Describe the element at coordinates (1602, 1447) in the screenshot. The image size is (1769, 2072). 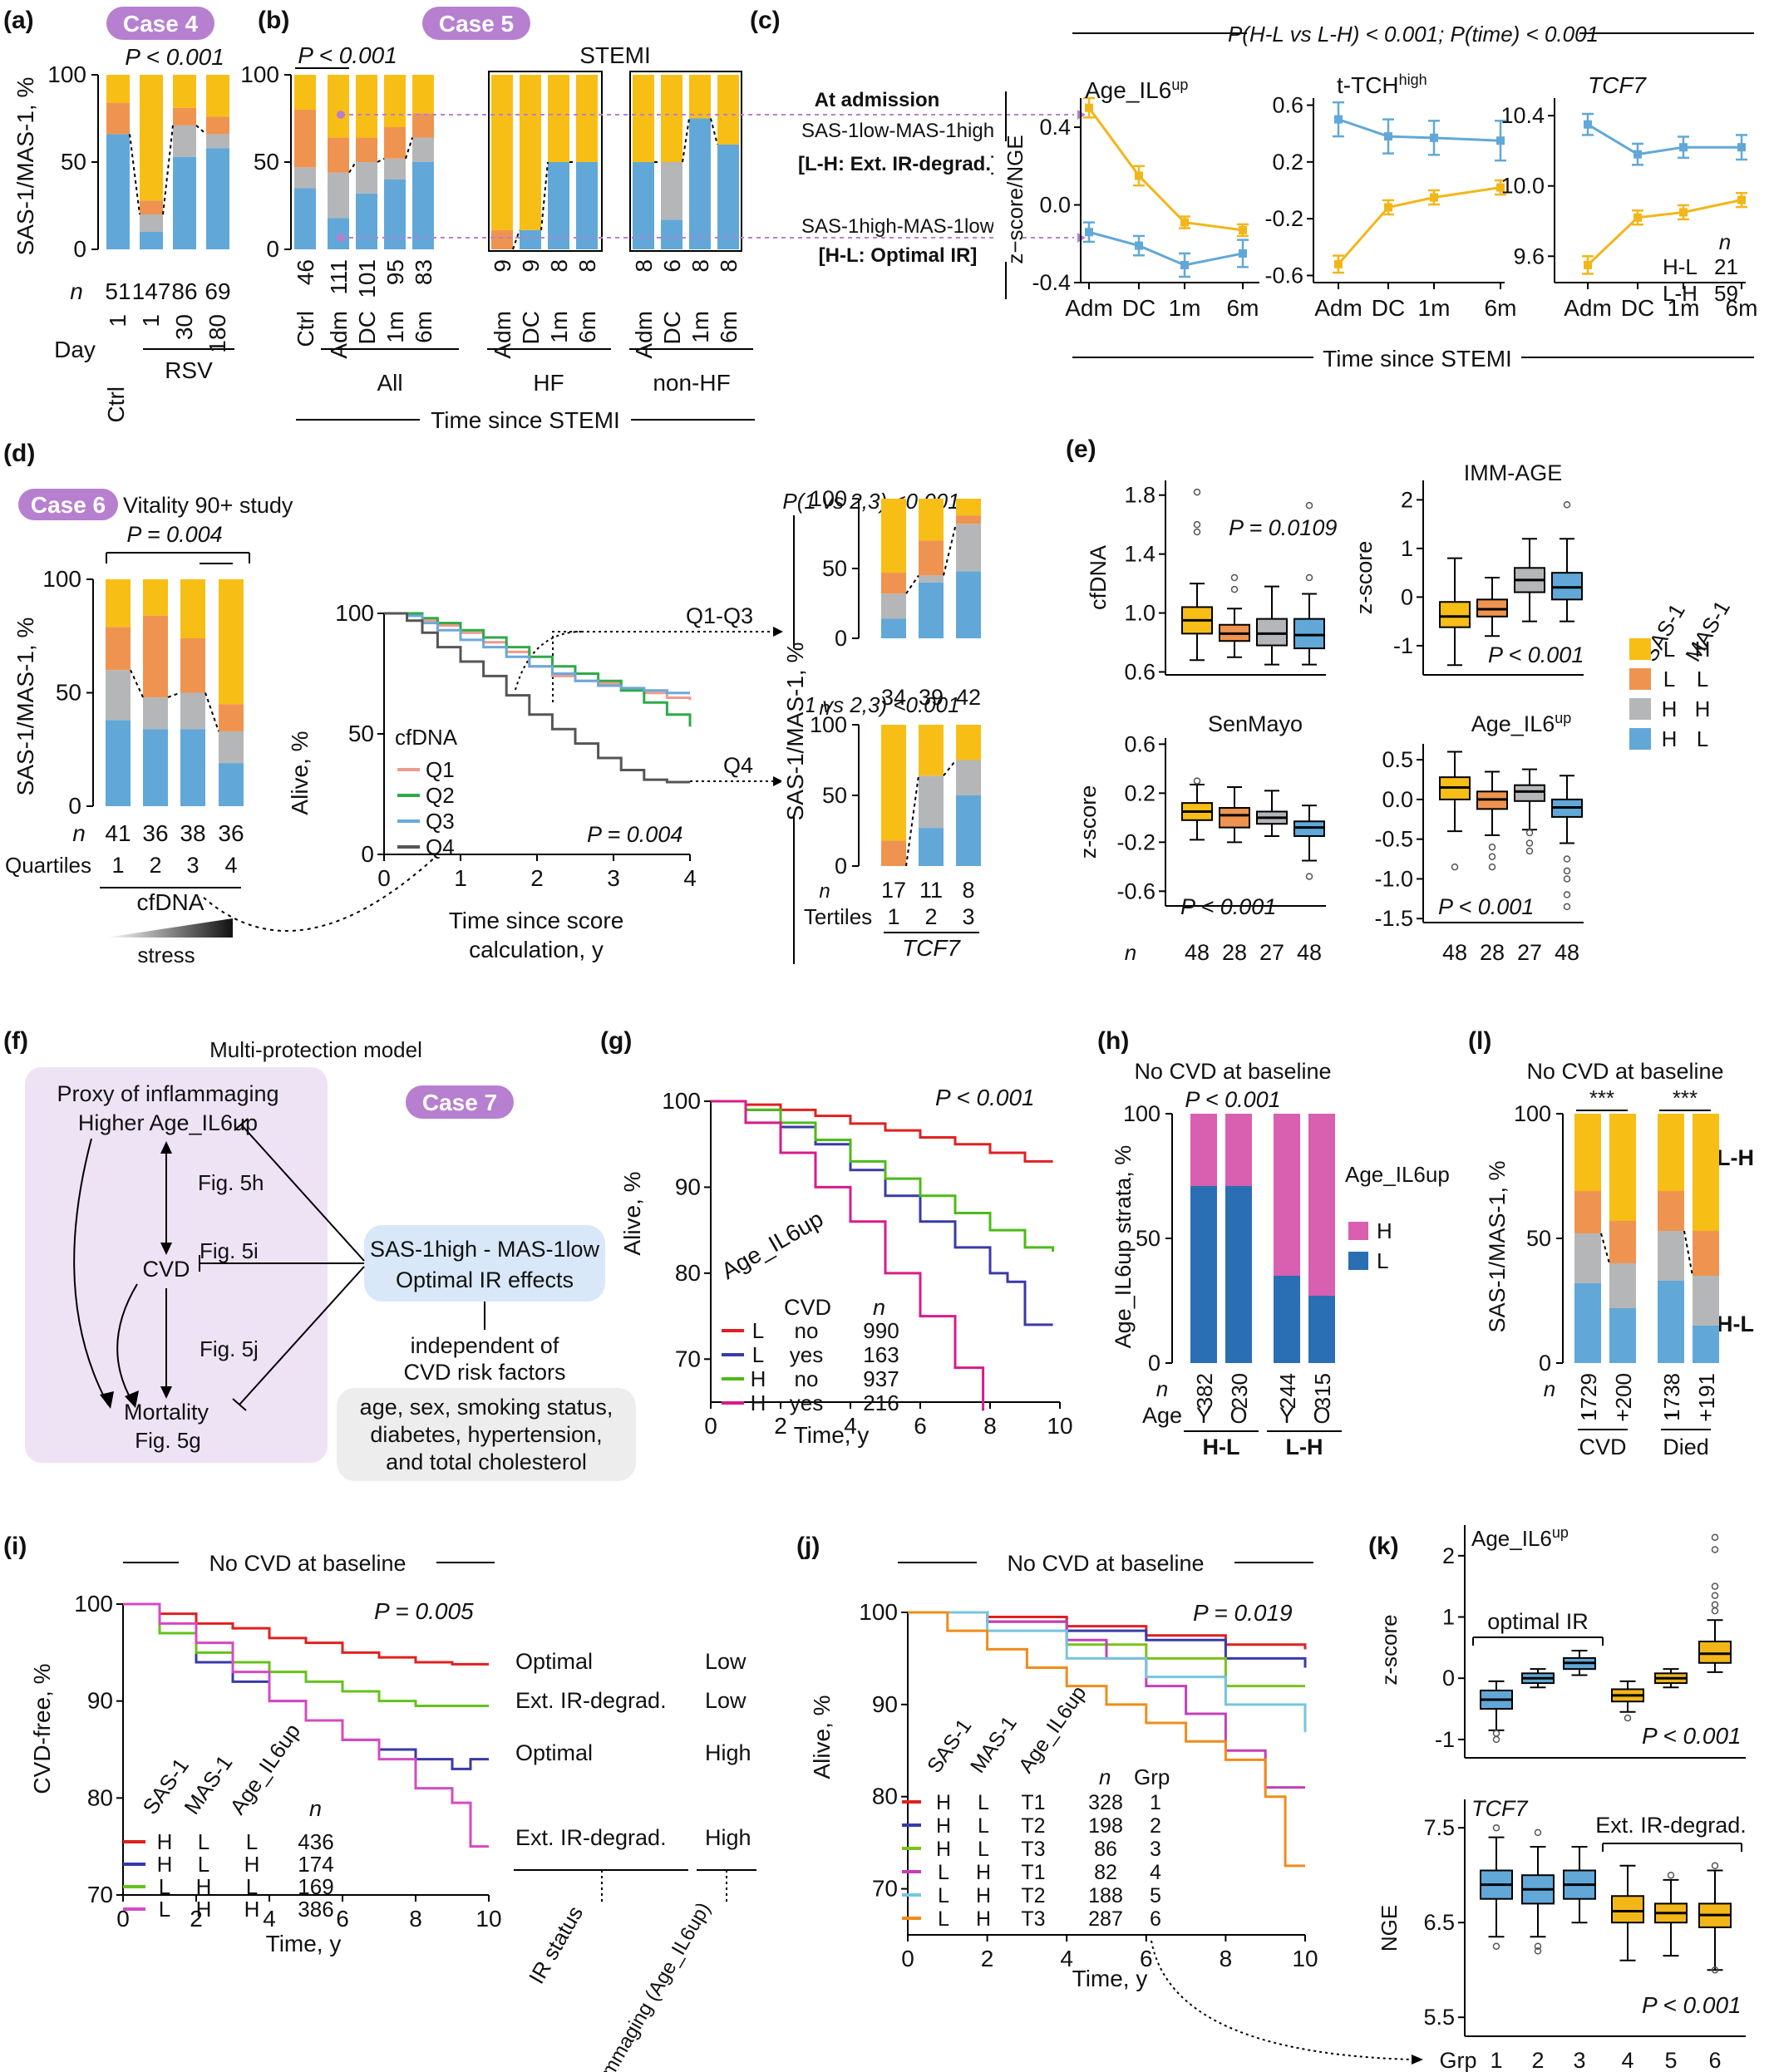
I see `l-cvd-label: CVD` at that location.